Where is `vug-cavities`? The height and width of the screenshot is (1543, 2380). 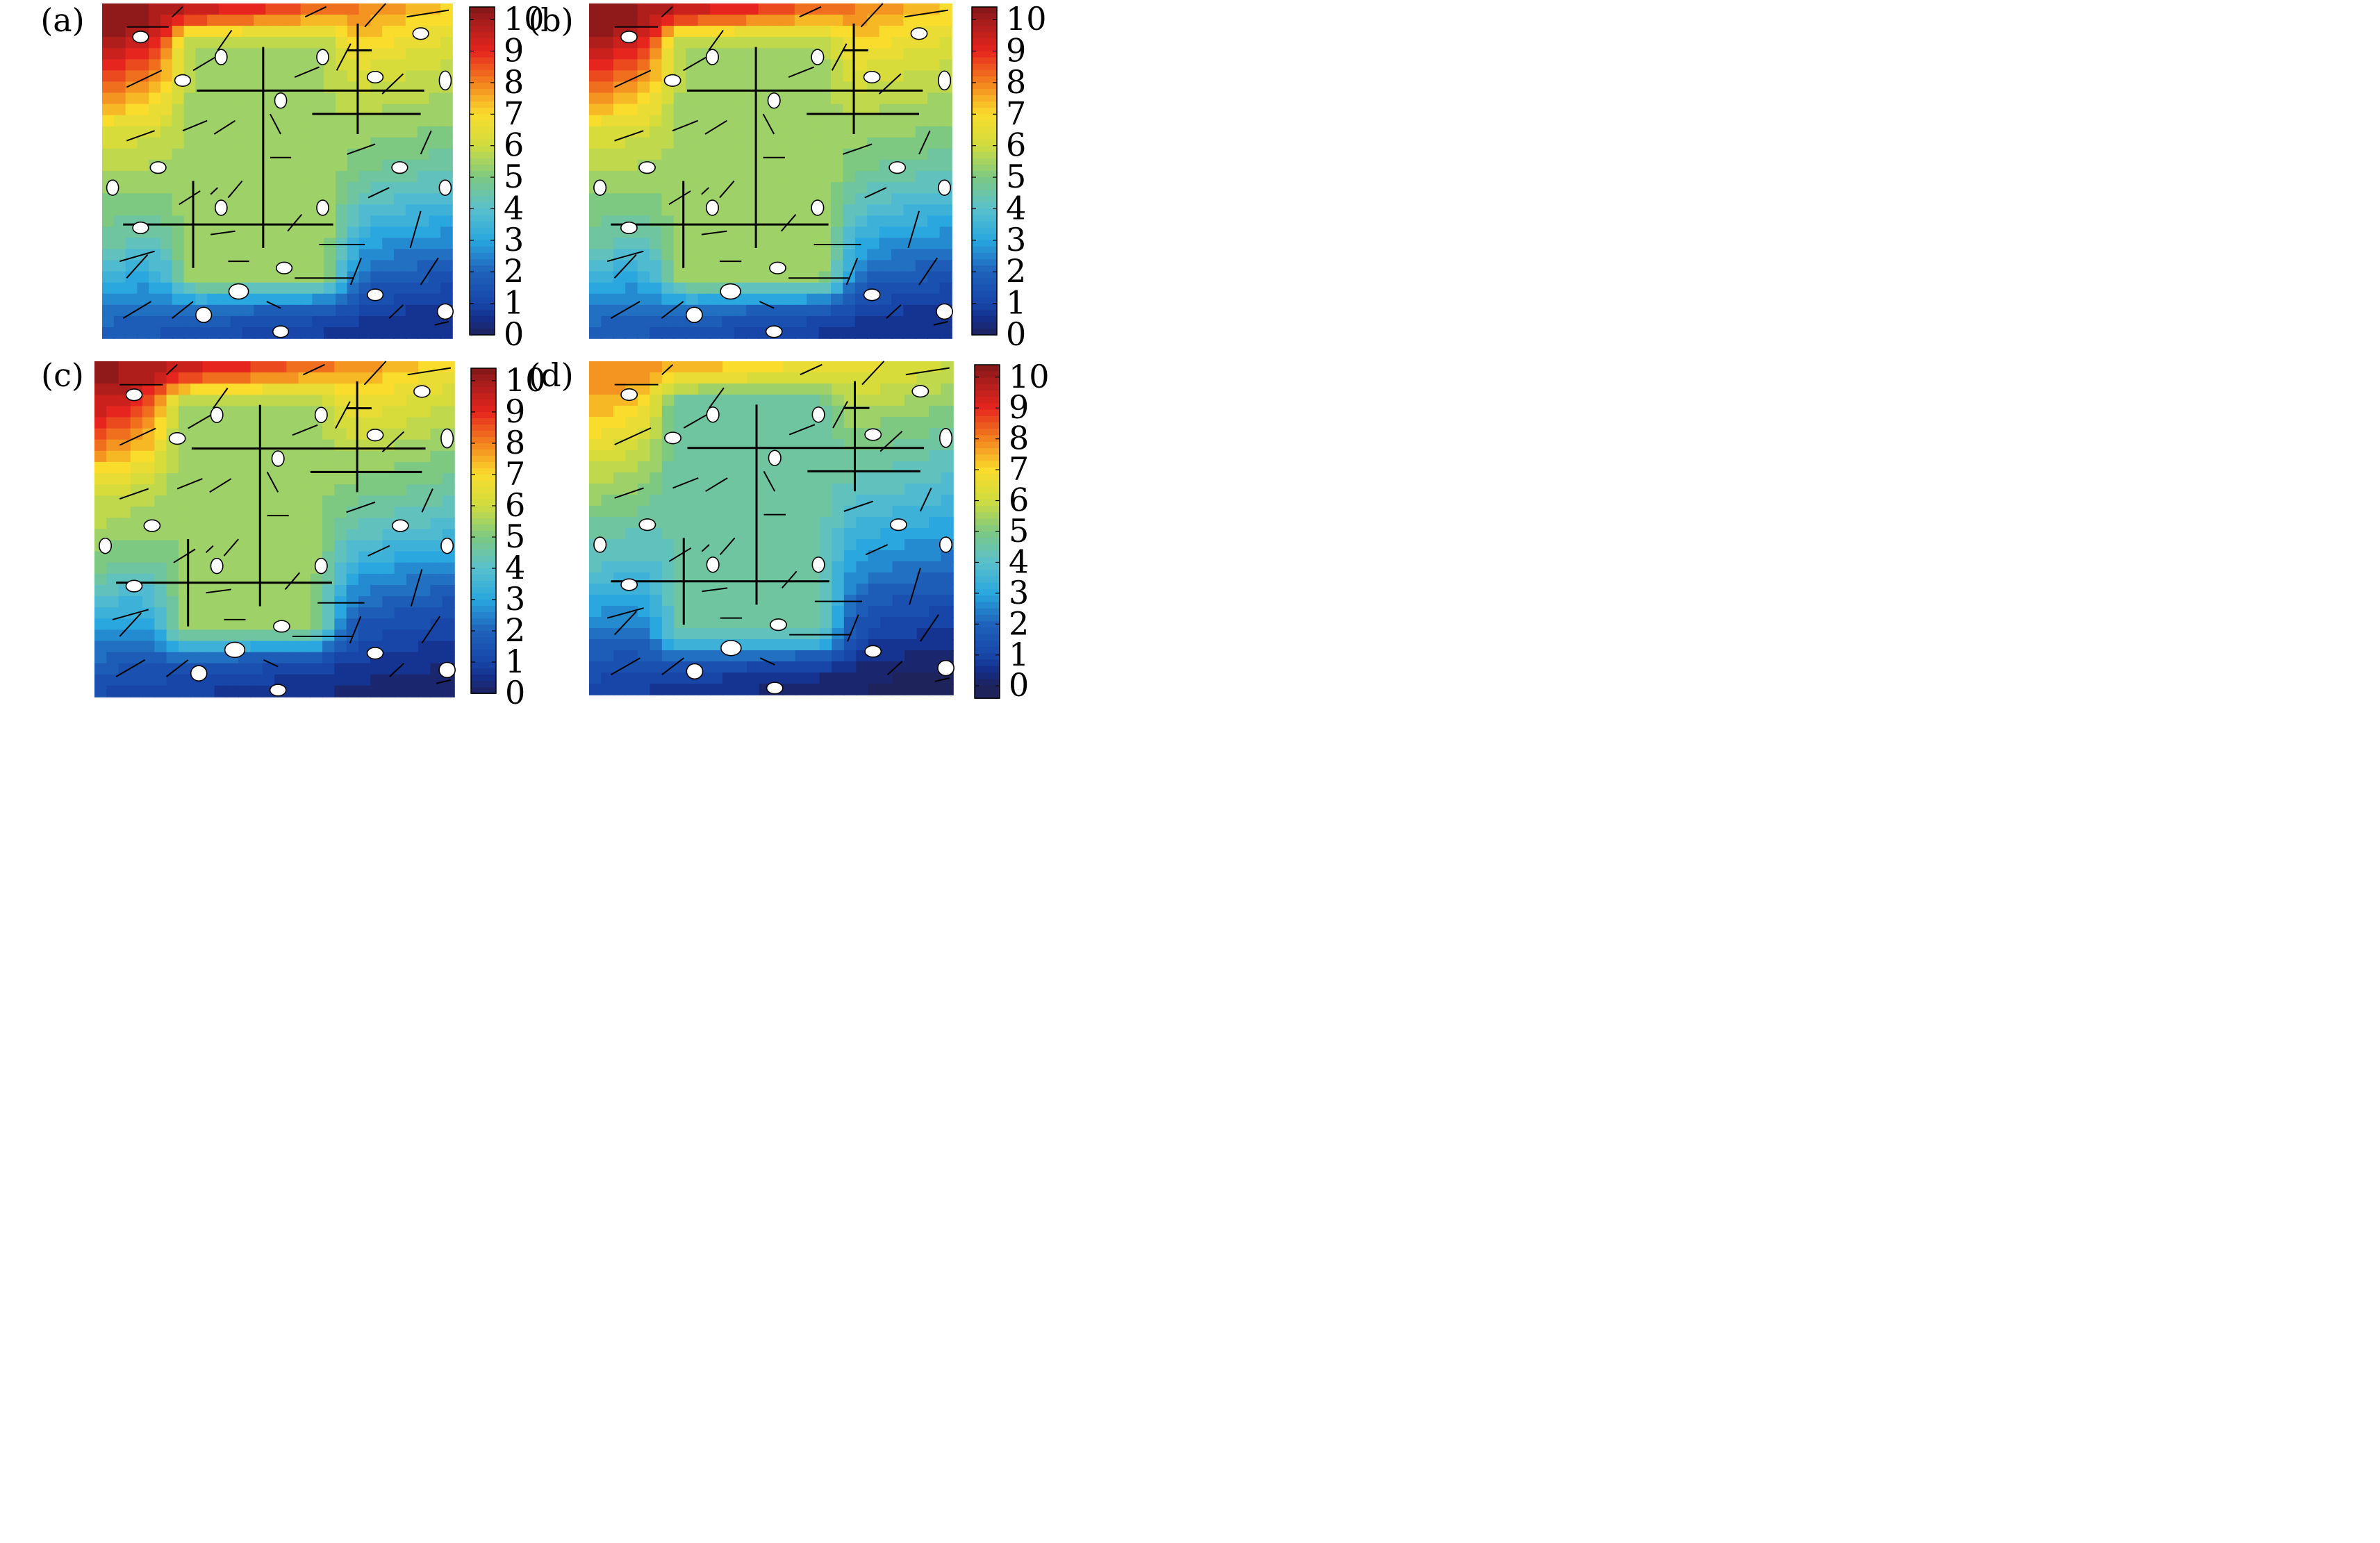 vug-cavities is located at coordinates (774, 540).